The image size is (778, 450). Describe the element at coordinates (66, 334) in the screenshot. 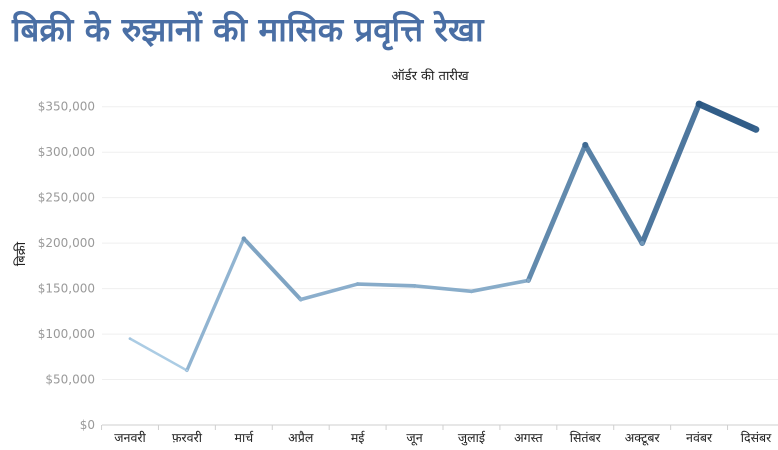

I see `y-tick-label: $100,000` at that location.